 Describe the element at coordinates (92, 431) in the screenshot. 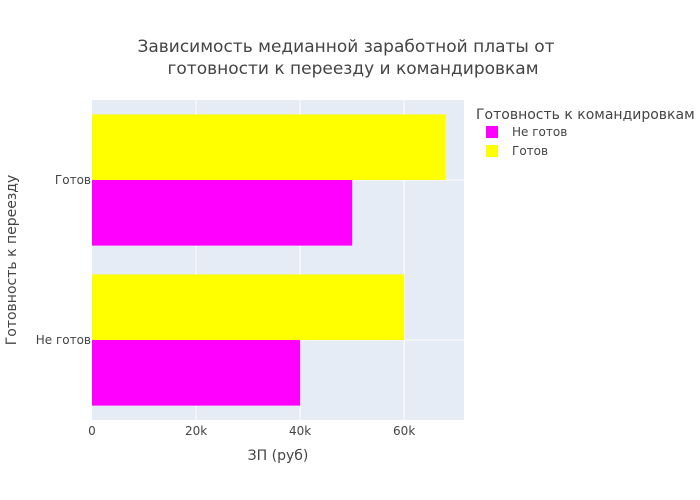

I see `x-tick-label: 0` at that location.